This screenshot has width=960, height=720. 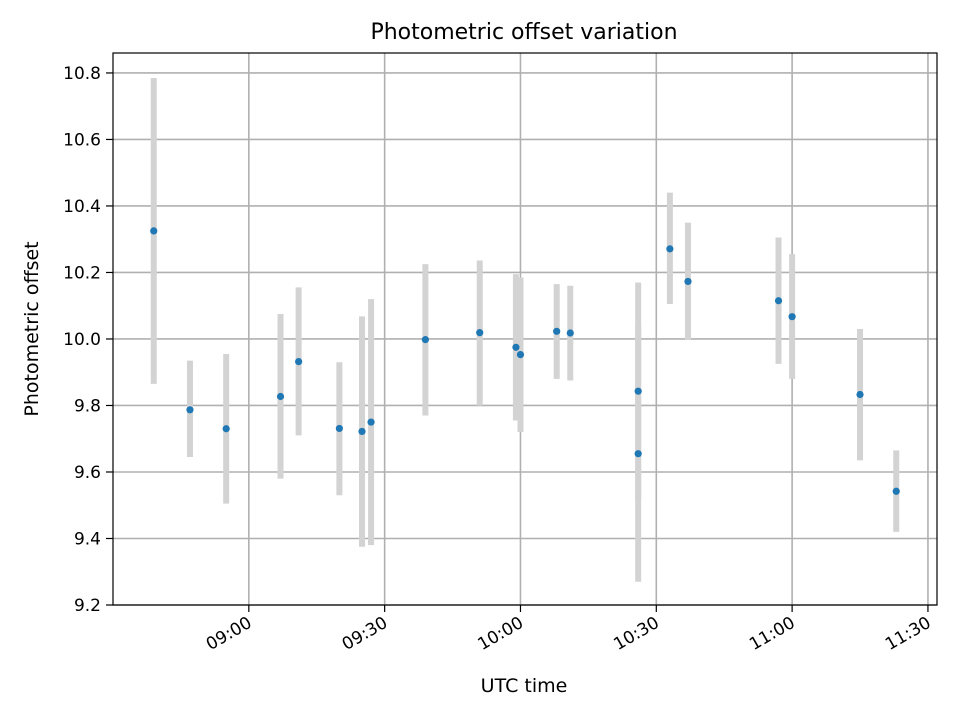 What do you see at coordinates (87, 406) in the screenshot?
I see `y-tick-label: 9.8` at bounding box center [87, 406].